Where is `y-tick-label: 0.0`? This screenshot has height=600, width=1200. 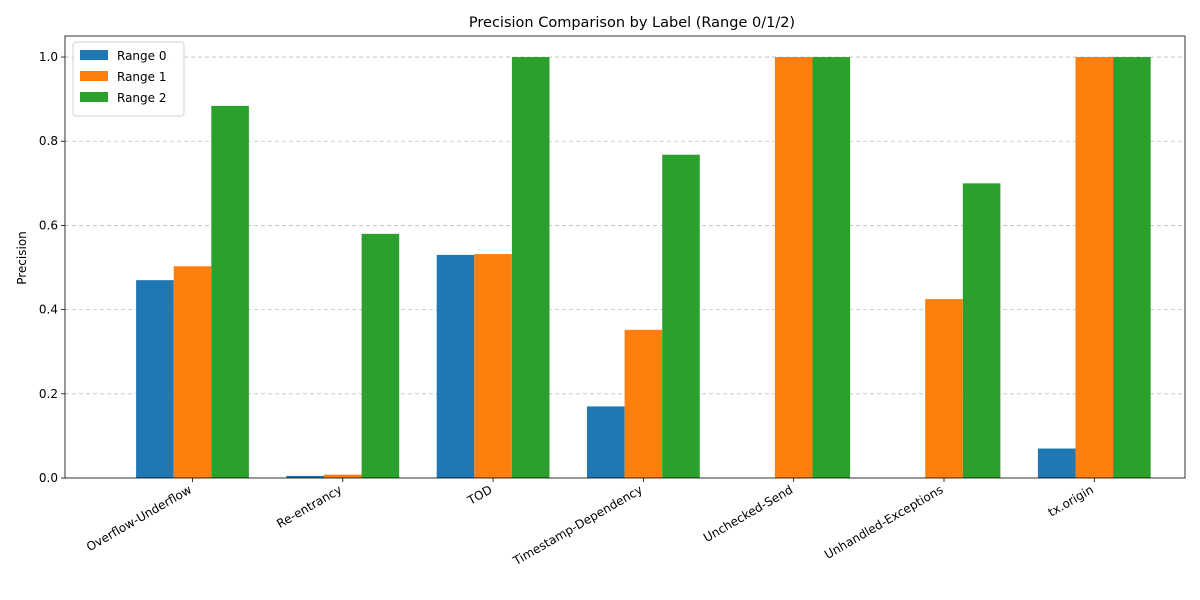 y-tick-label: 0.0 is located at coordinates (48, 478).